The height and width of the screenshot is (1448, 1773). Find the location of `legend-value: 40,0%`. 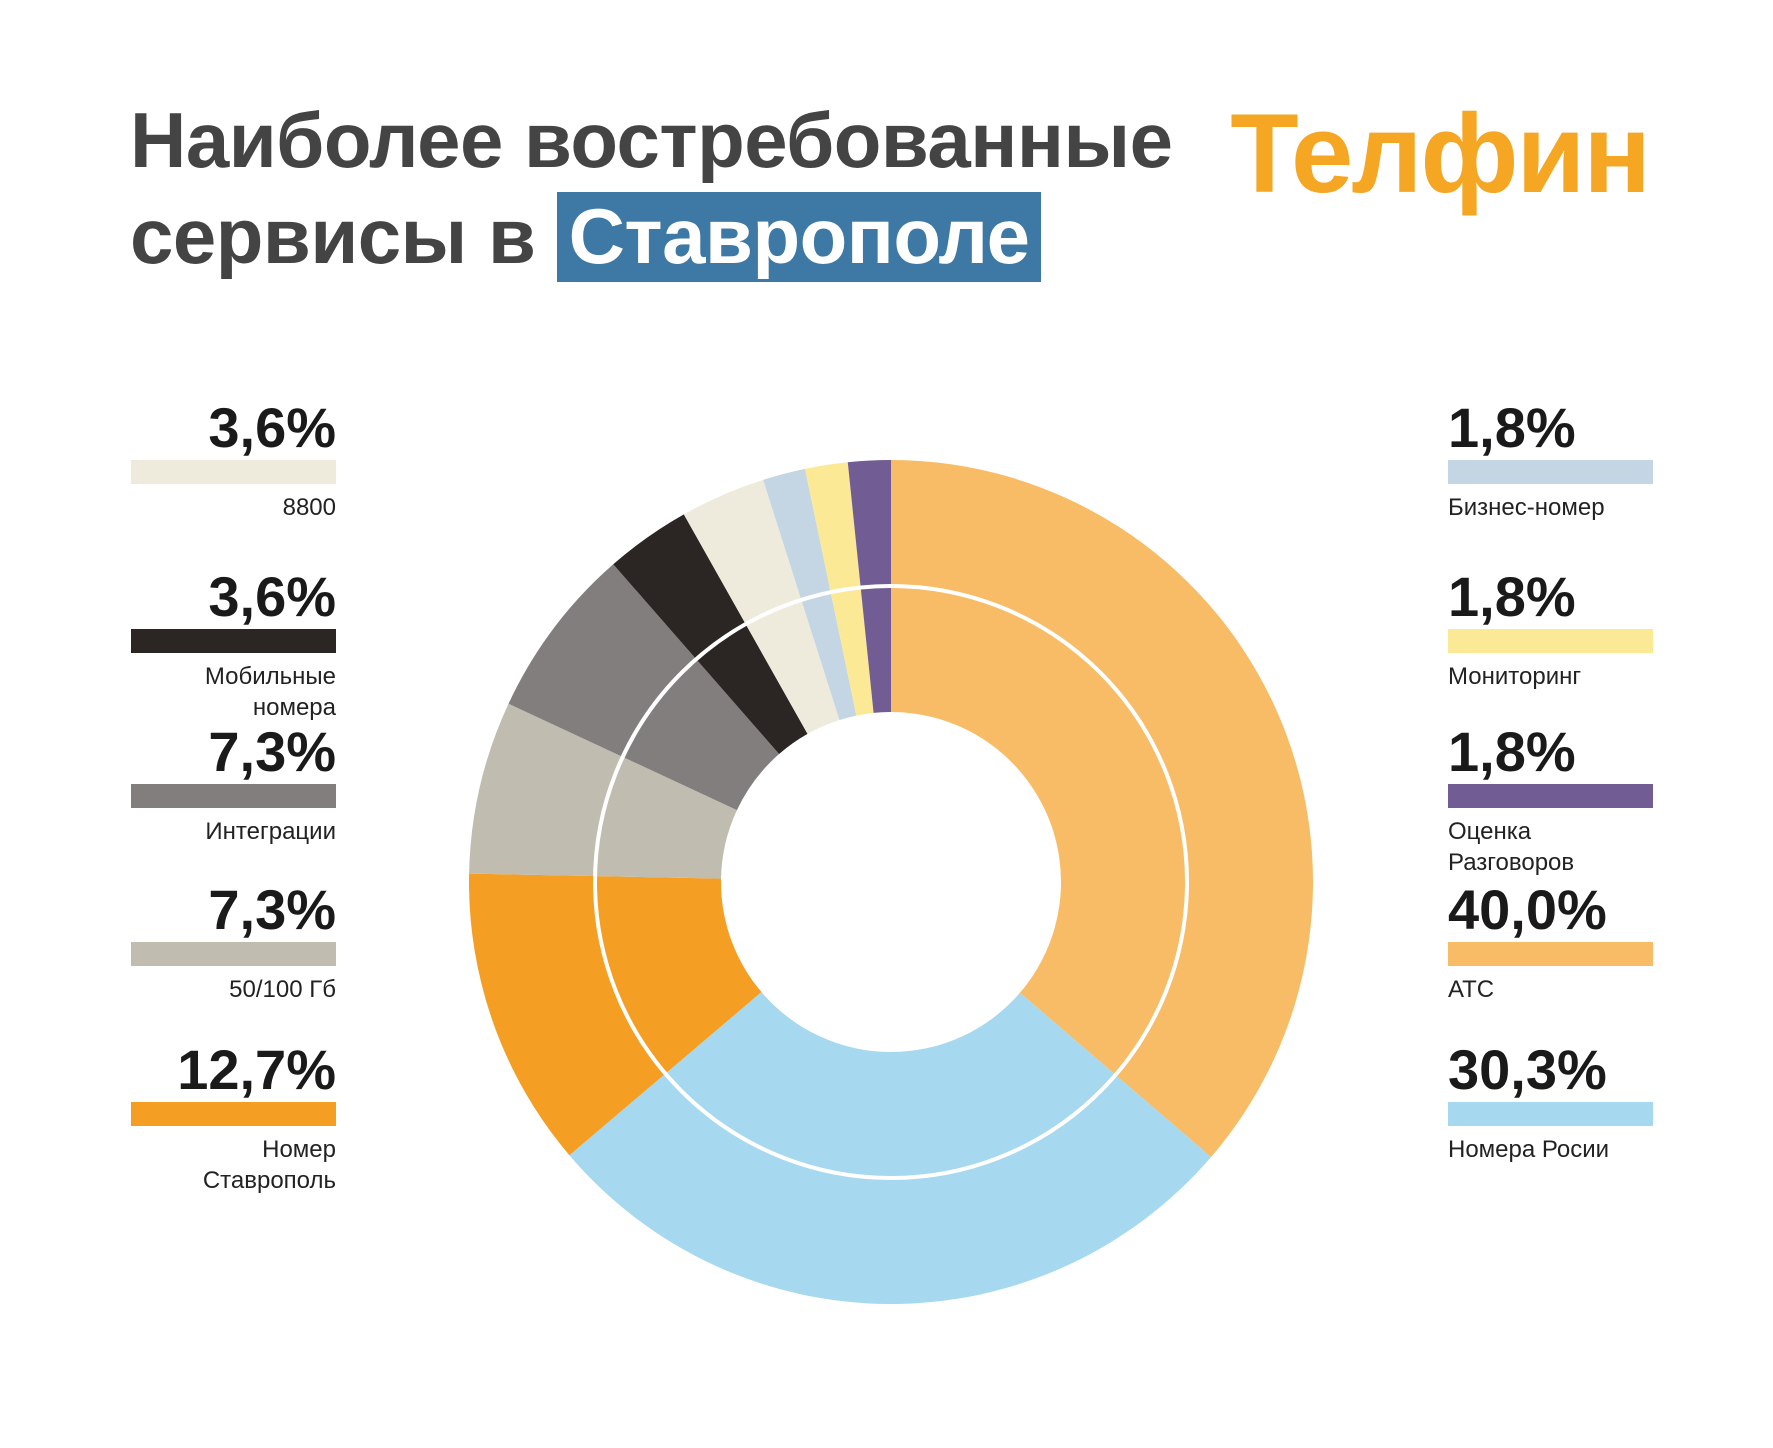

legend-value: 40,0% is located at coordinates (1527, 909).